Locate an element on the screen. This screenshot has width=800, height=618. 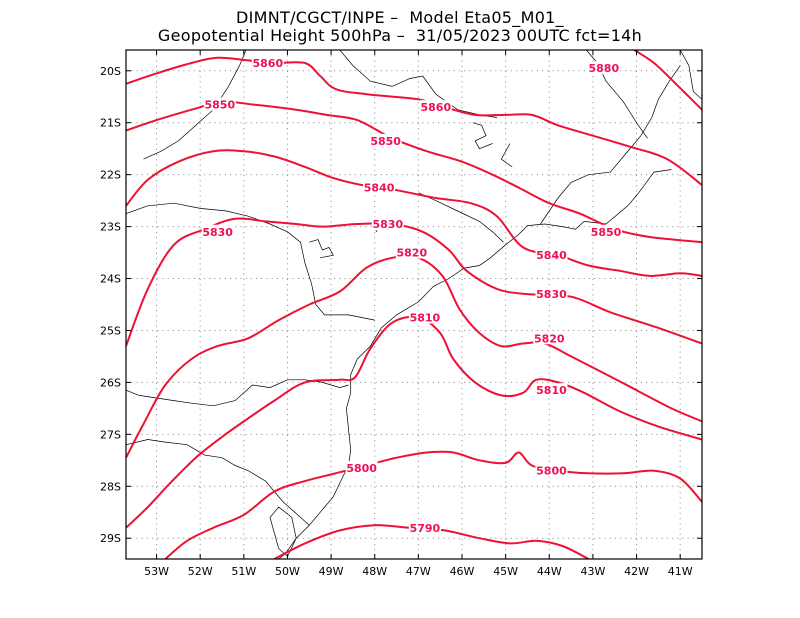
x-tick-label: 41W is located at coordinates (680, 571).